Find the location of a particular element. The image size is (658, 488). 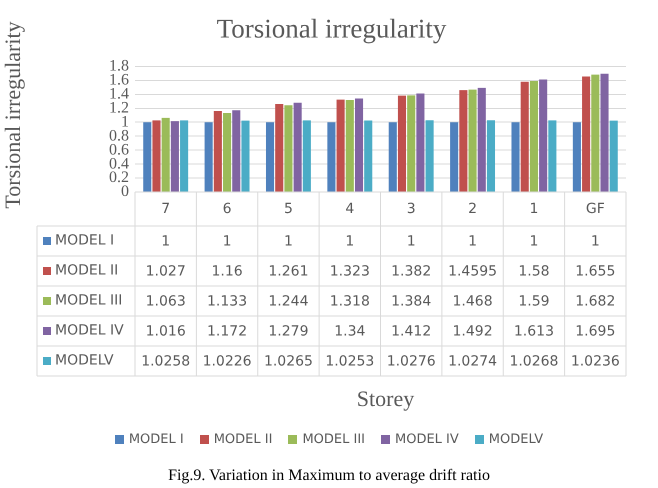

chart-title: Torsional irregularity is located at coordinates (331, 28).